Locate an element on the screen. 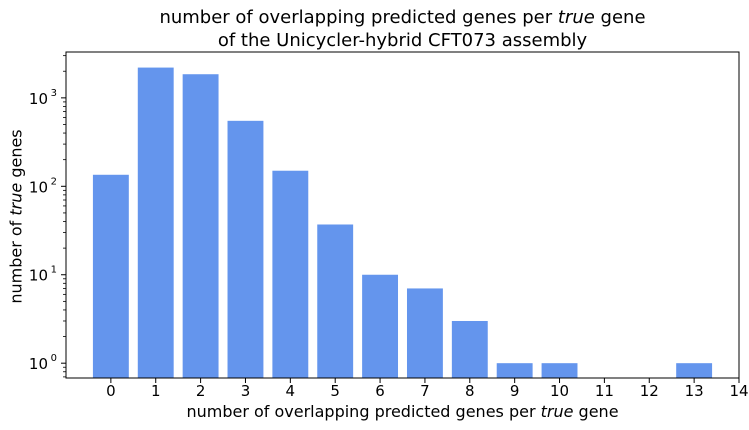 This screenshot has width=749, height=430. x-tick-label-7: 7 is located at coordinates (425, 391).